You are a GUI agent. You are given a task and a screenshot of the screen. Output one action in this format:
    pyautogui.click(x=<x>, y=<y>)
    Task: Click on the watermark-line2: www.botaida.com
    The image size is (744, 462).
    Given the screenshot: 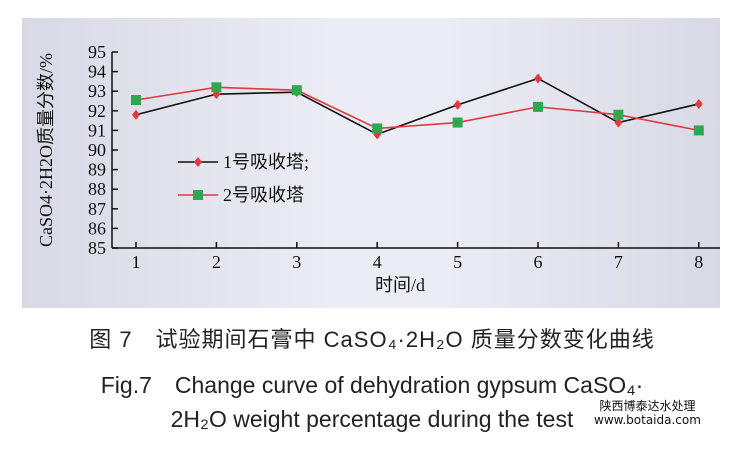 What is the action you would take?
    pyautogui.click(x=647, y=420)
    